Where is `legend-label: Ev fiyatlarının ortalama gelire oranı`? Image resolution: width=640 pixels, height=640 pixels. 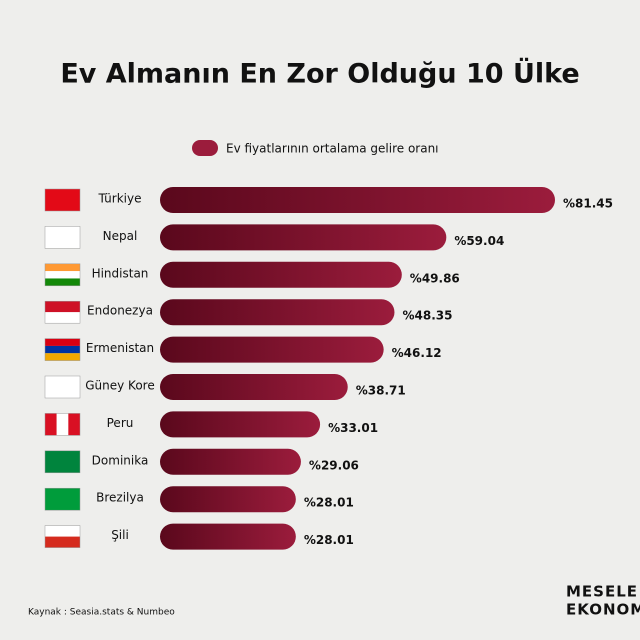 legend-label: Ev fiyatlarının ortalama gelire oranı is located at coordinates (332, 149).